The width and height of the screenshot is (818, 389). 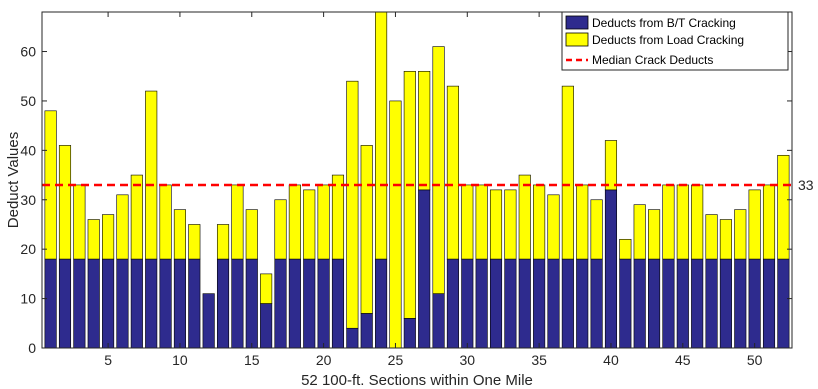 What do you see at coordinates (539, 360) in the screenshot?
I see `x-tick-label-35: 35` at bounding box center [539, 360].